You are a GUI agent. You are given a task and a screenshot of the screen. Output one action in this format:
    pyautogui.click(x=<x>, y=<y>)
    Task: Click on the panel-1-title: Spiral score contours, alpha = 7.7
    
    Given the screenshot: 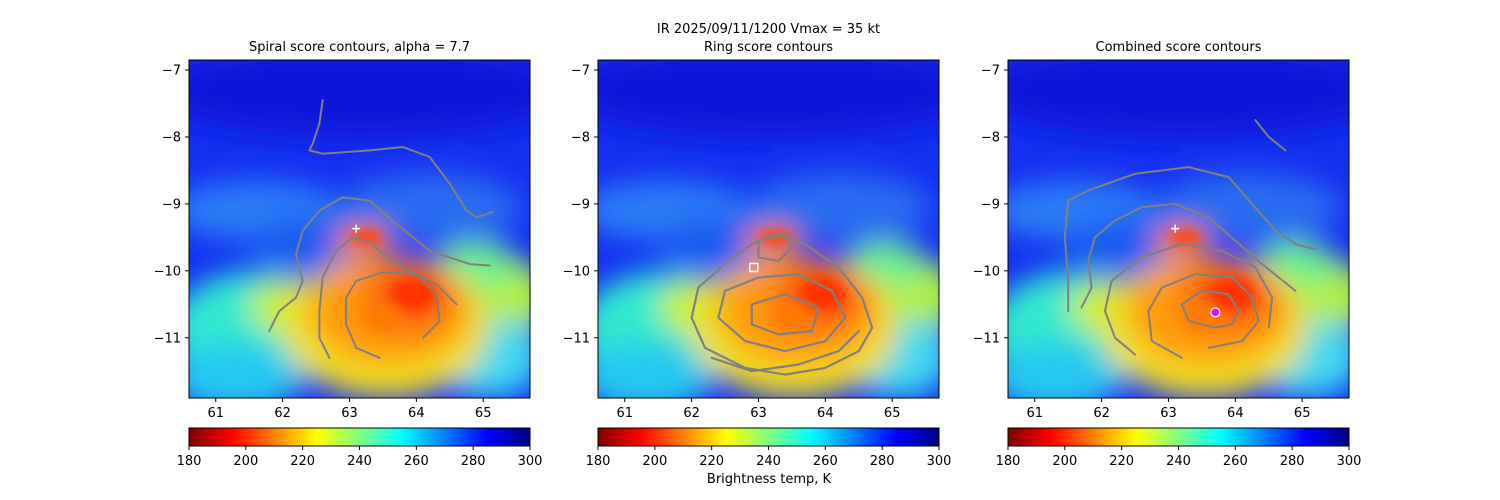 What is the action you would take?
    pyautogui.click(x=359, y=47)
    